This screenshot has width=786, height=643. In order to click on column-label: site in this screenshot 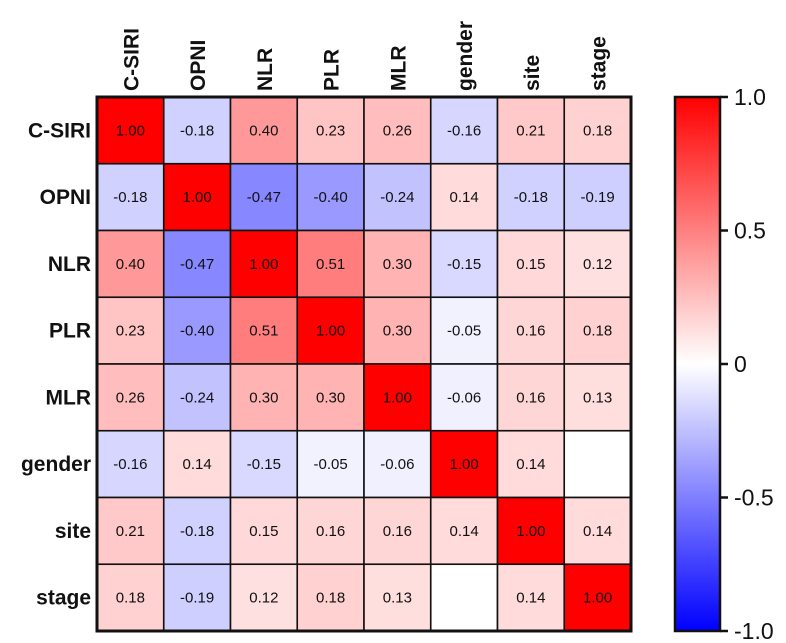, I will do `click(532, 73)`.